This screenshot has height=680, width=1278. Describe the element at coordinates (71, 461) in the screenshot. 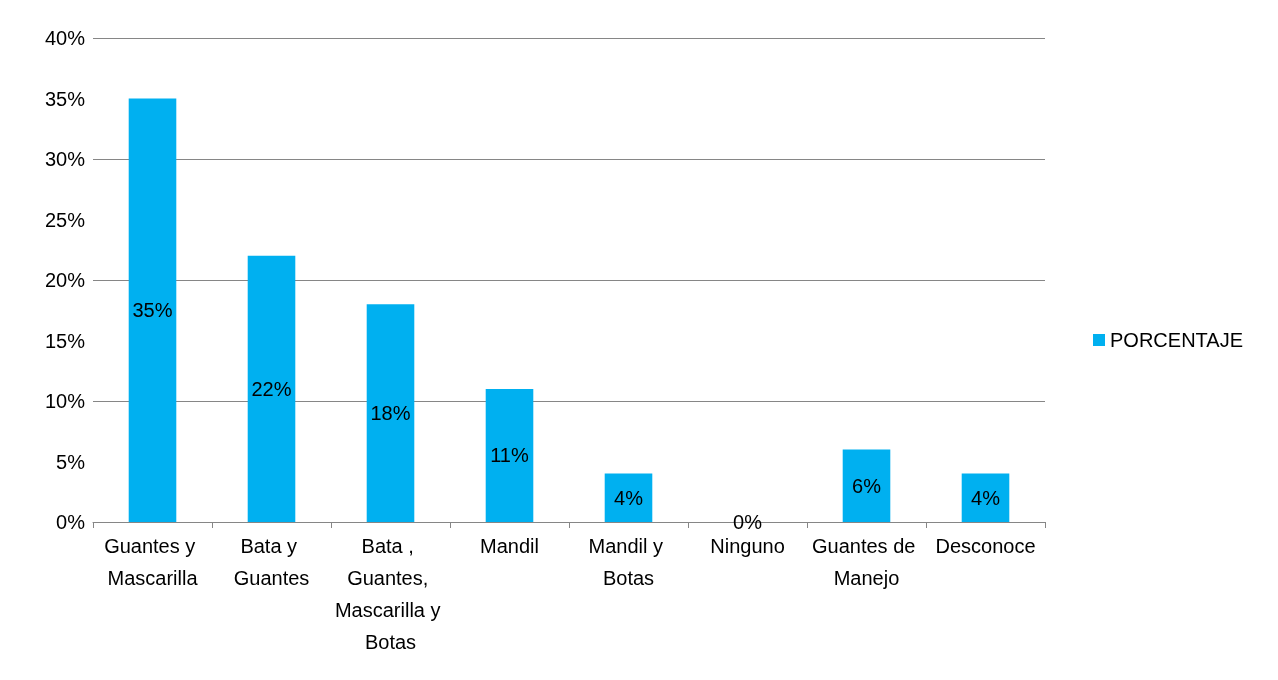

I see `y-tick-label: 5%` at that location.